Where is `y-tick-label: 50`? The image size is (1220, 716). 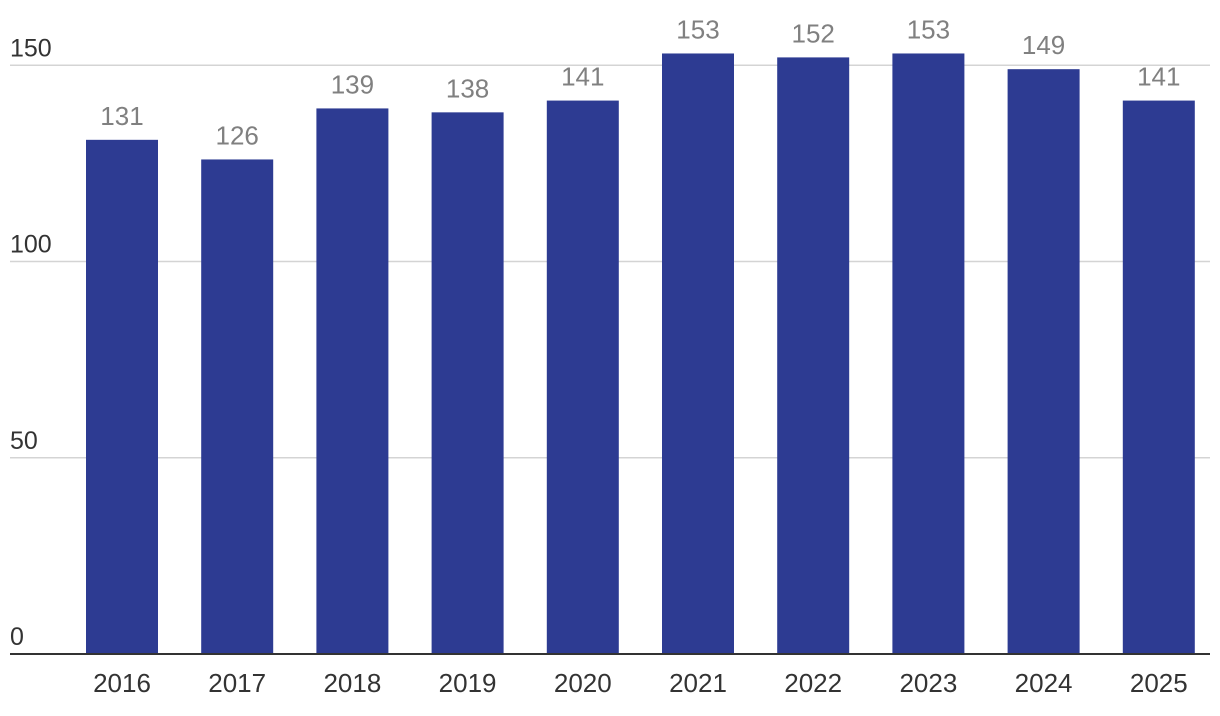 y-tick-label: 50 is located at coordinates (24, 441).